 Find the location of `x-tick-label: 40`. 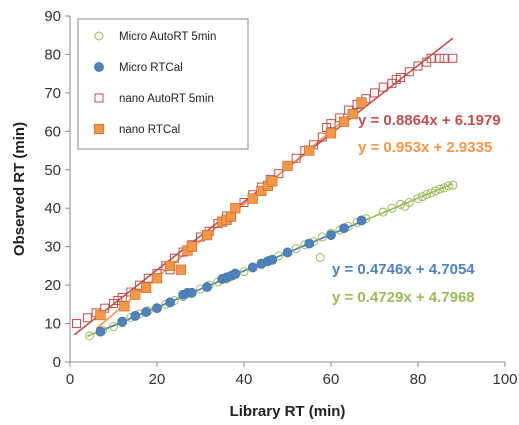

x-tick-label: 40 is located at coordinates (244, 379).